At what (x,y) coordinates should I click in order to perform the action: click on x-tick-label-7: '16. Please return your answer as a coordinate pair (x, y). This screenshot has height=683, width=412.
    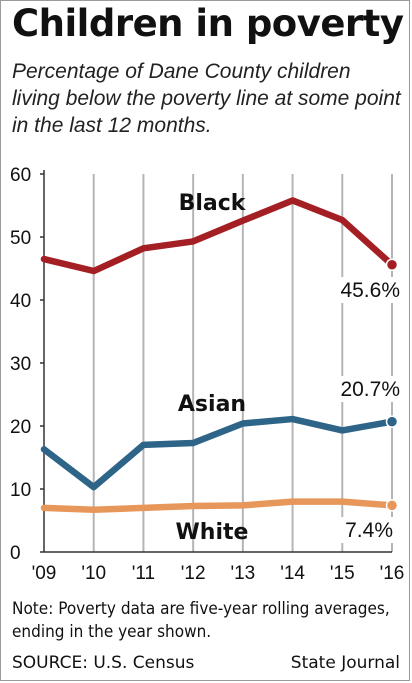
    Looking at the image, I should click on (392, 573).